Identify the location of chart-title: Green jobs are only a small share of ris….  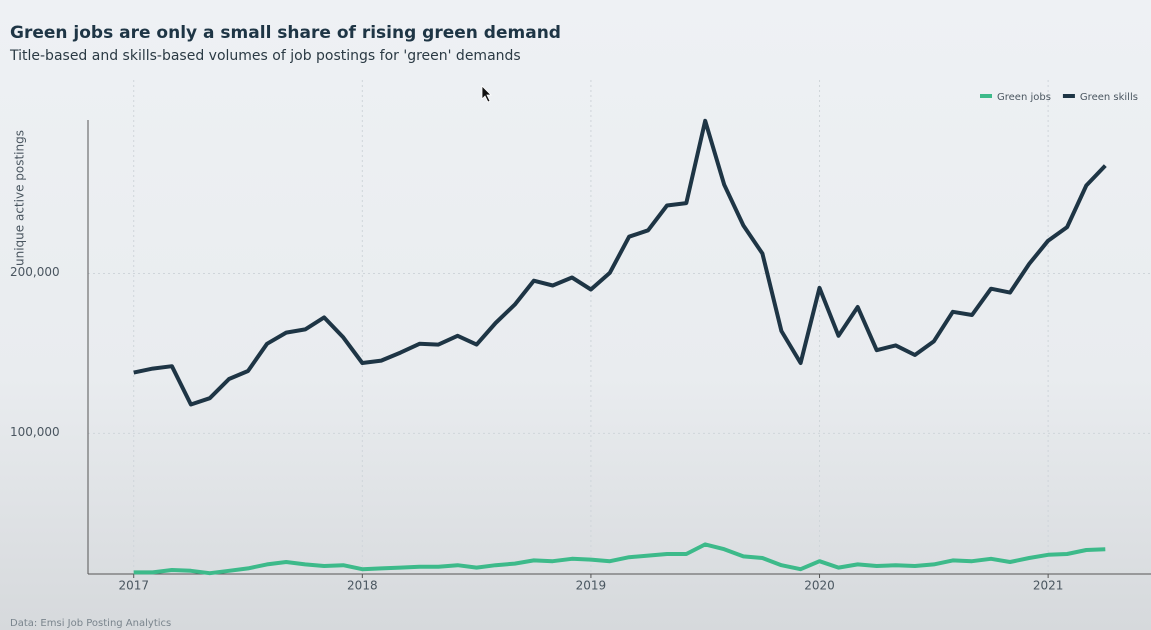
(285, 33).